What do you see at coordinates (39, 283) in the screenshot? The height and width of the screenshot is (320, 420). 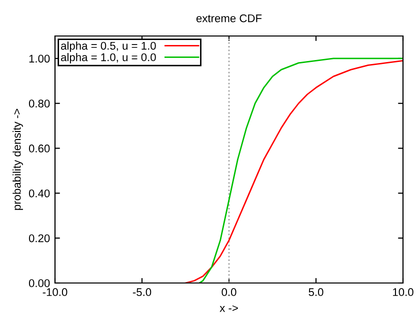 I see `y-tick-label: 0.00` at bounding box center [39, 283].